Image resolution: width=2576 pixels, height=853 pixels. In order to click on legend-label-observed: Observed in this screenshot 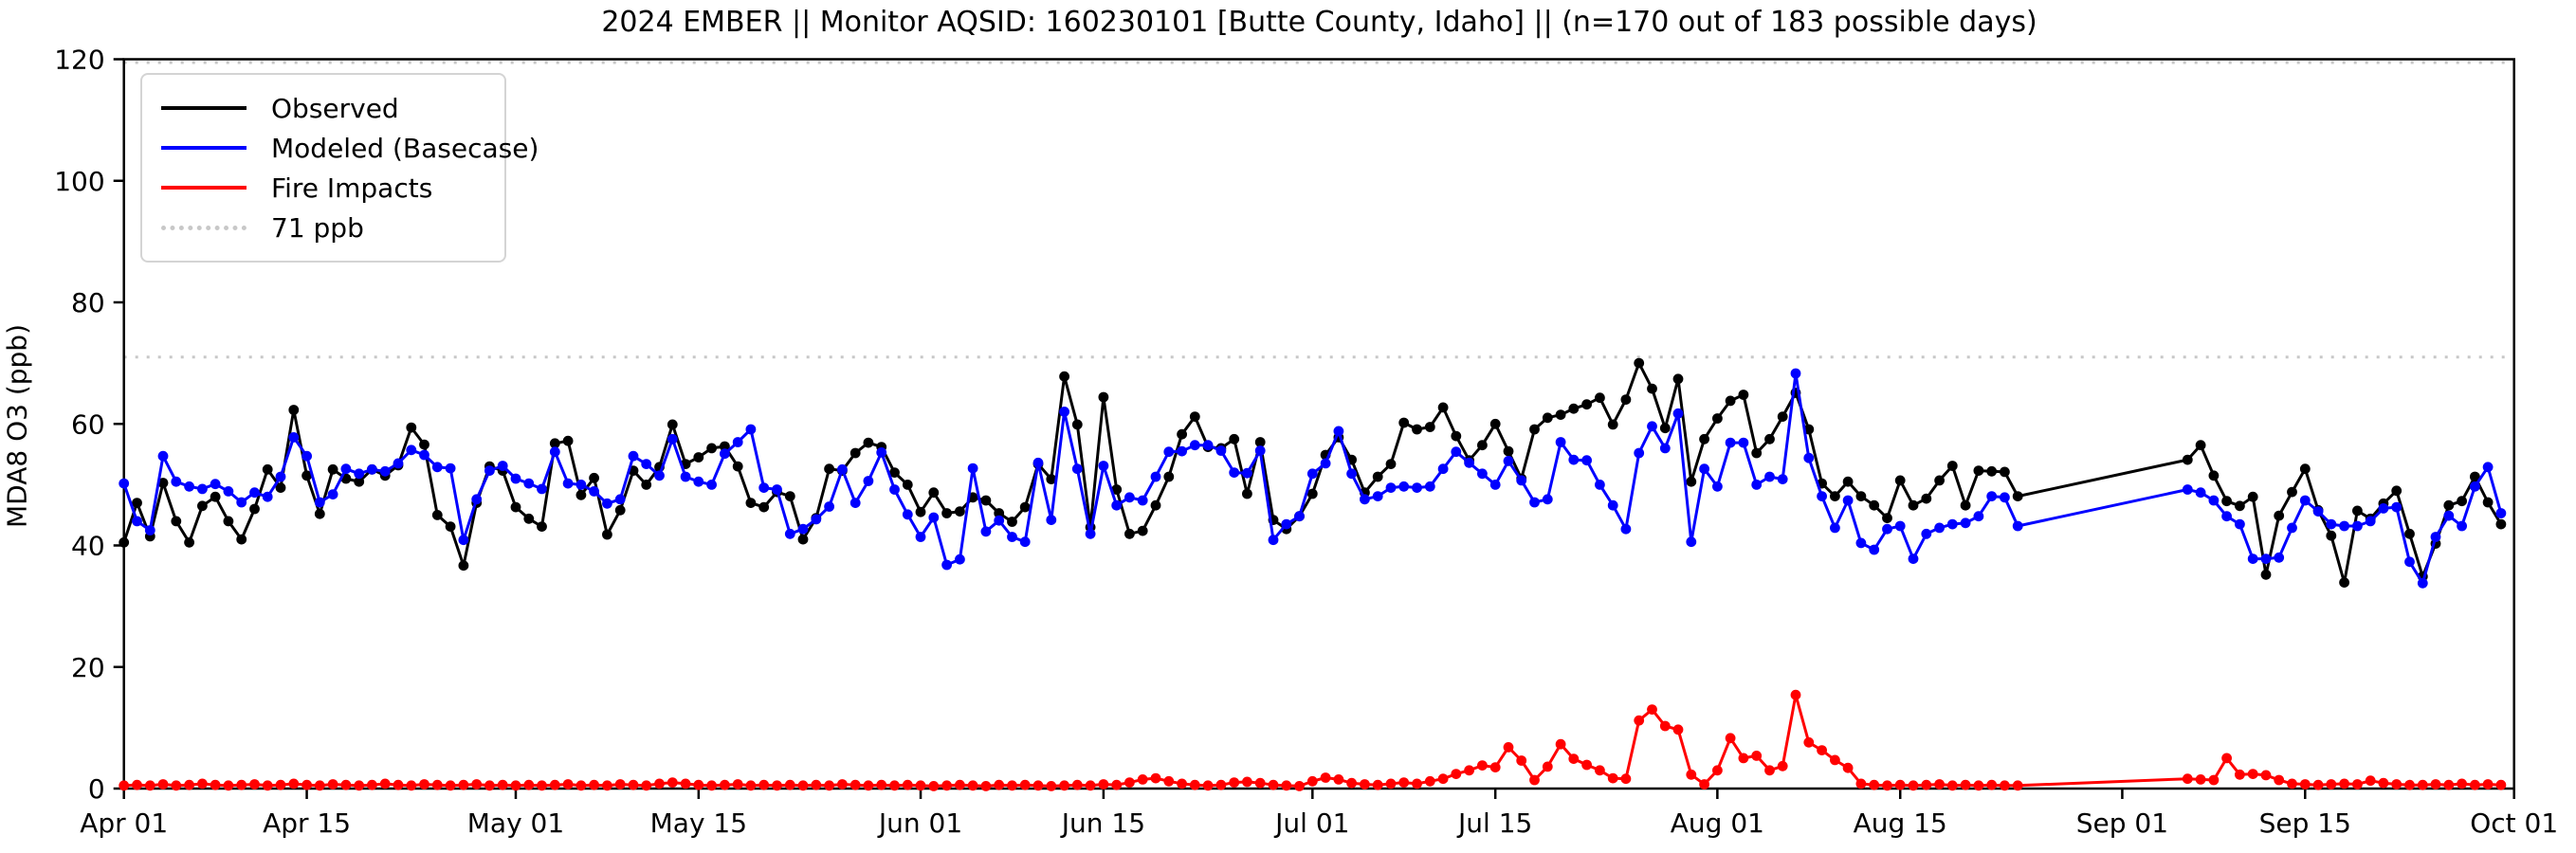, I will do `click(335, 108)`.